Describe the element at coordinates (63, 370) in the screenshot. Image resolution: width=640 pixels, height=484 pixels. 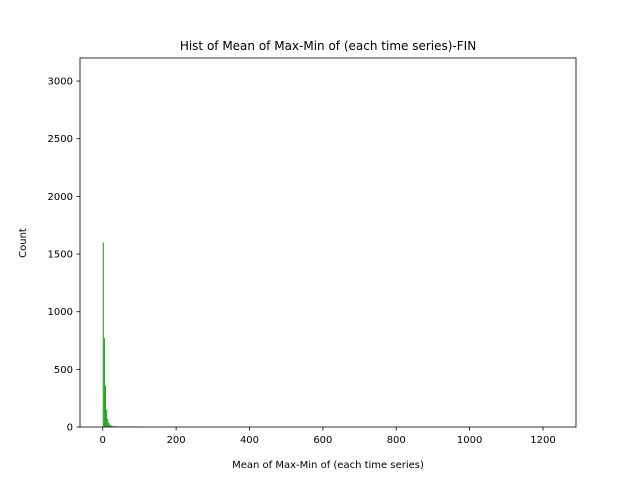
I see `y-tick-label: 500` at that location.